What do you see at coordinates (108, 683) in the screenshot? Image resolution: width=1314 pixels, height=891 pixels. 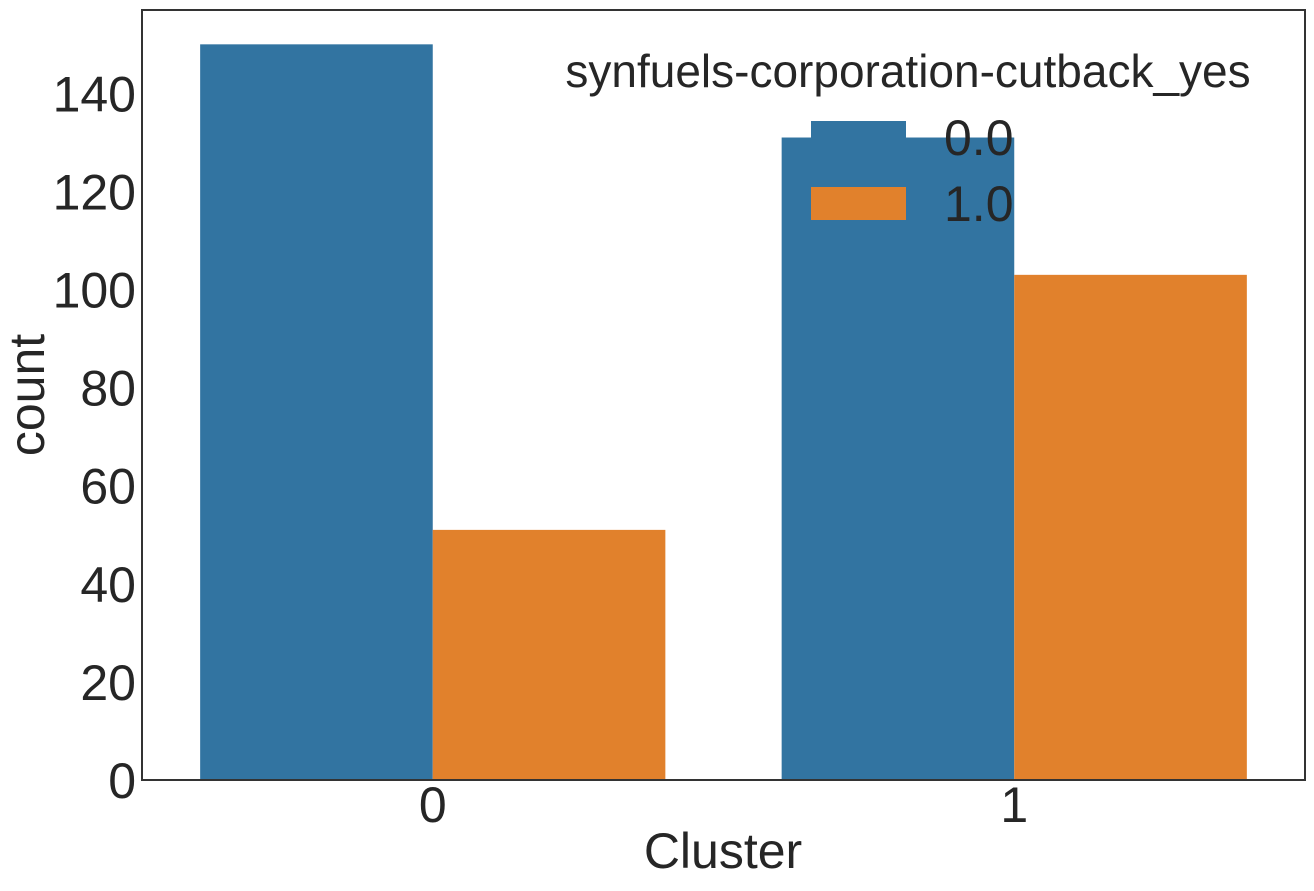 I see `y-tick-label: 20` at bounding box center [108, 683].